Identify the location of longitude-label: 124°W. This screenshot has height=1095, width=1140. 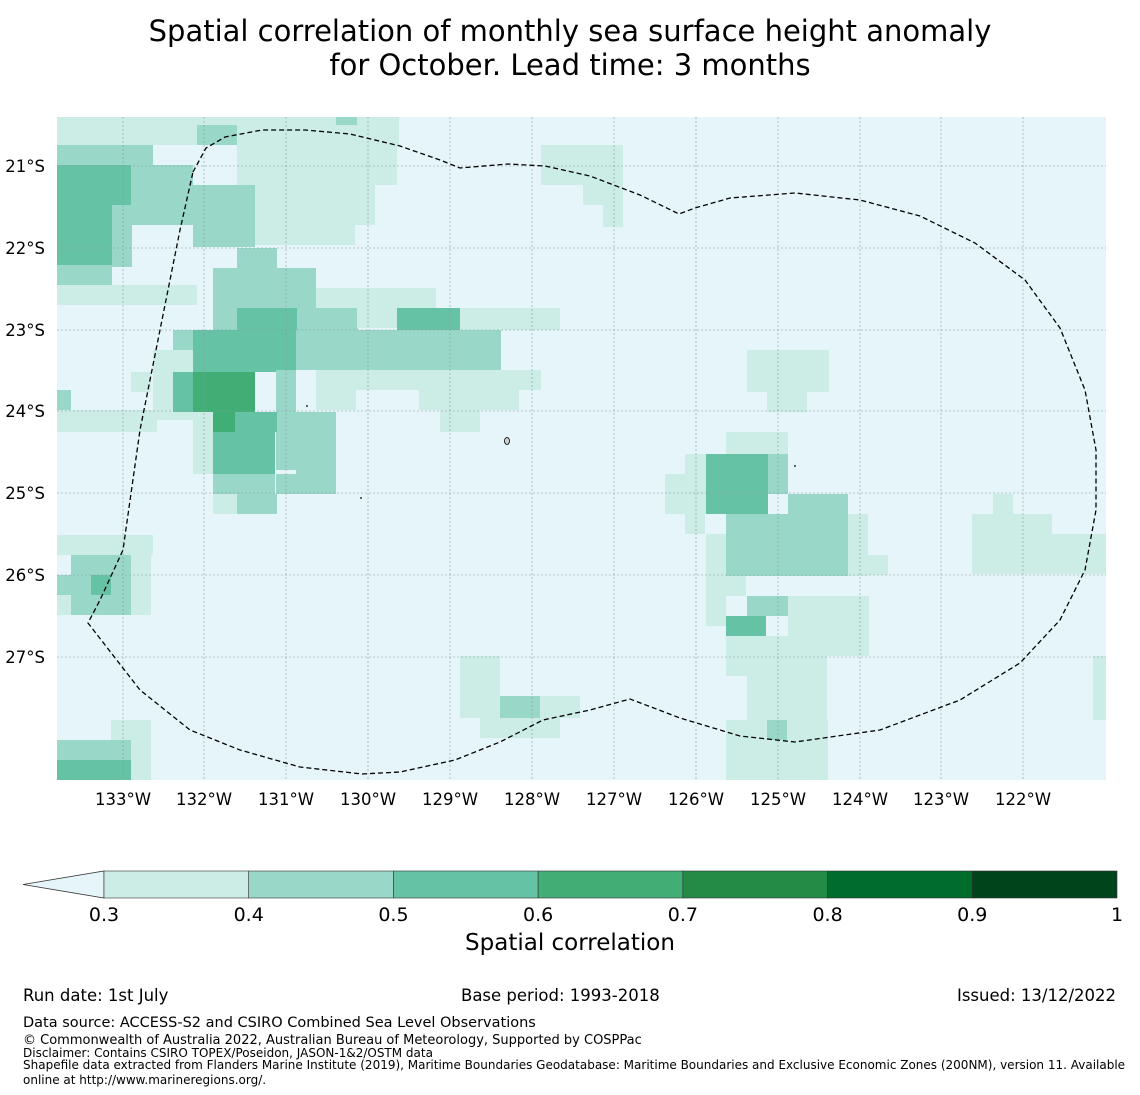
(860, 799).